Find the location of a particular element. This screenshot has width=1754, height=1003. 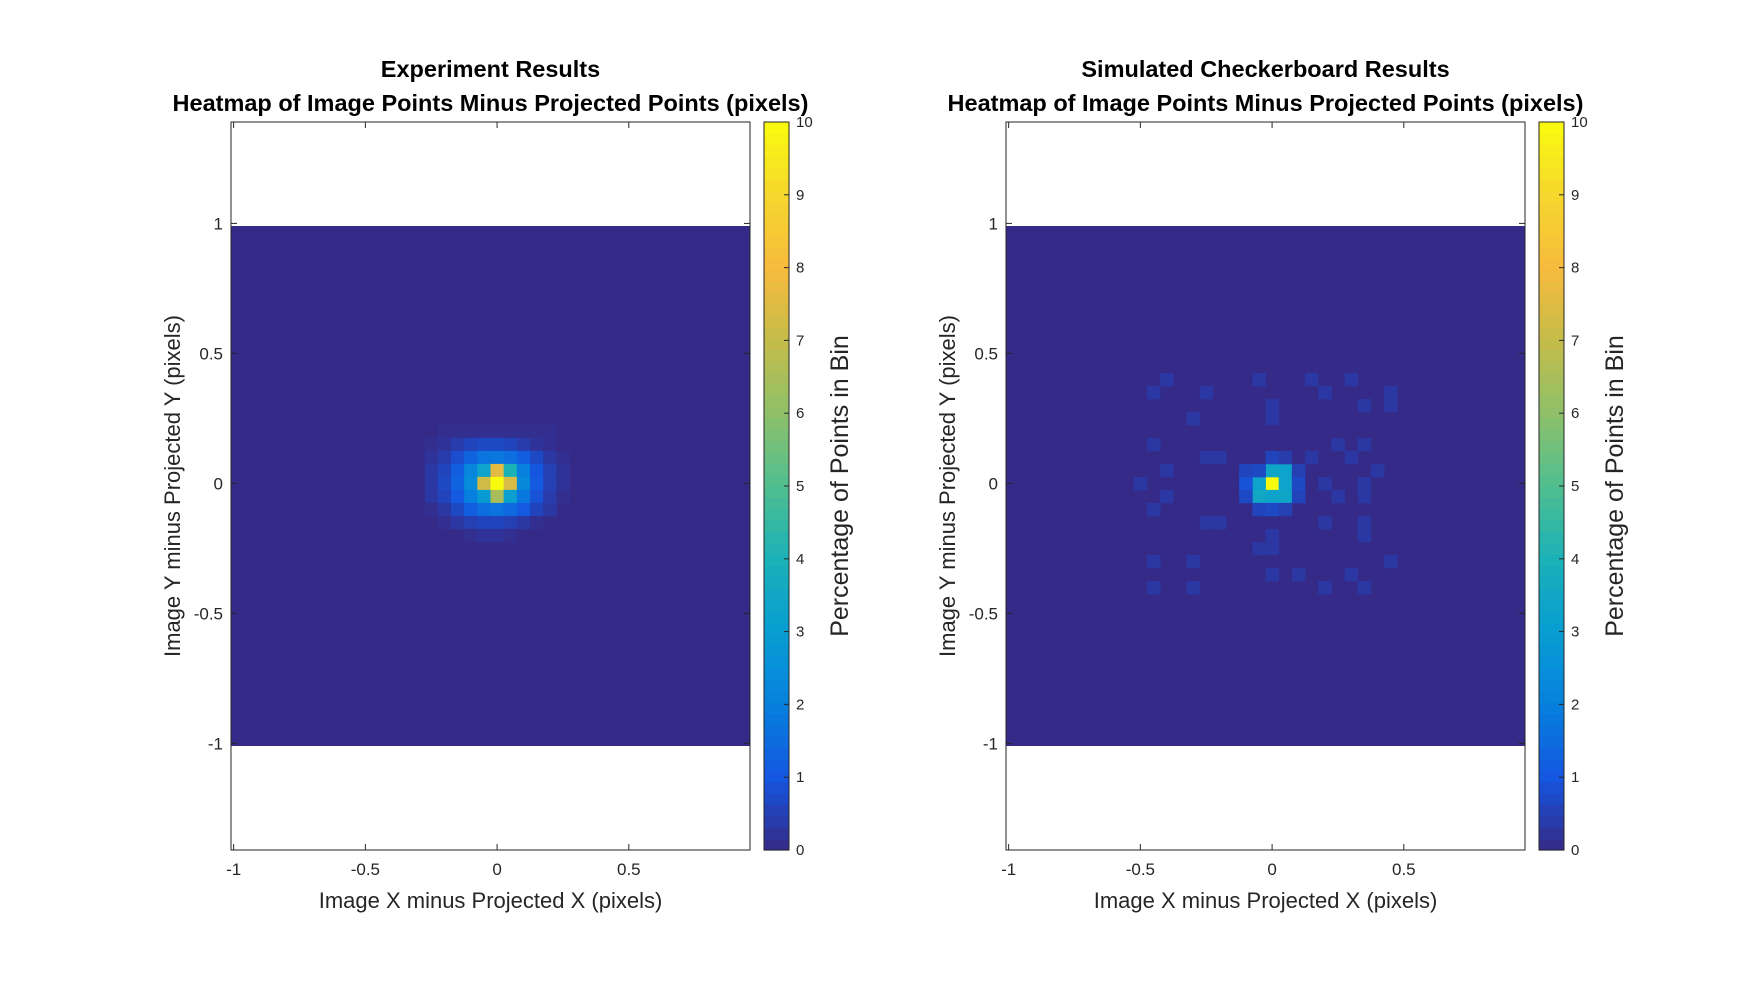

x-tick-label: 0 is located at coordinates (496, 869).